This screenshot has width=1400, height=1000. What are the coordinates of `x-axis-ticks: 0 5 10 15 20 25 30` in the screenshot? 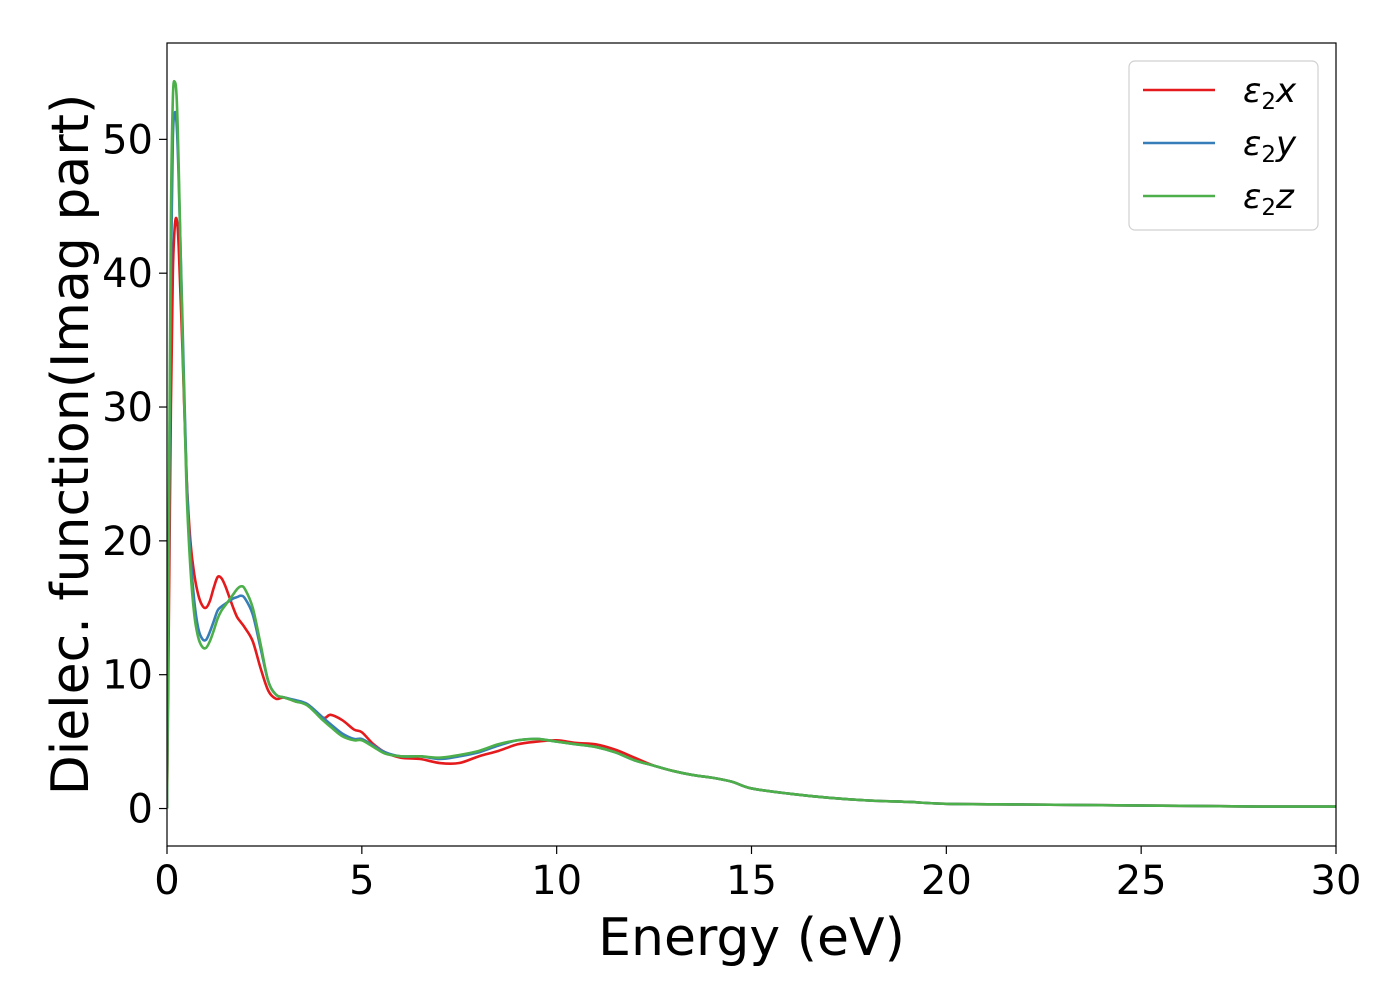 It's located at (757, 875).